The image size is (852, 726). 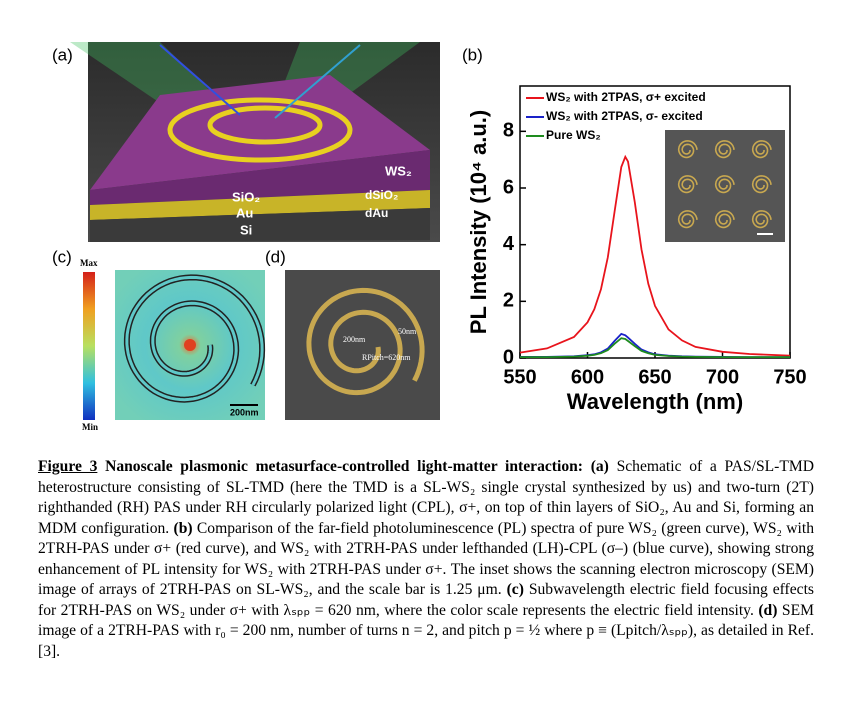 What do you see at coordinates (789, 377) in the screenshot?
I see `x-tick-label: 750` at bounding box center [789, 377].